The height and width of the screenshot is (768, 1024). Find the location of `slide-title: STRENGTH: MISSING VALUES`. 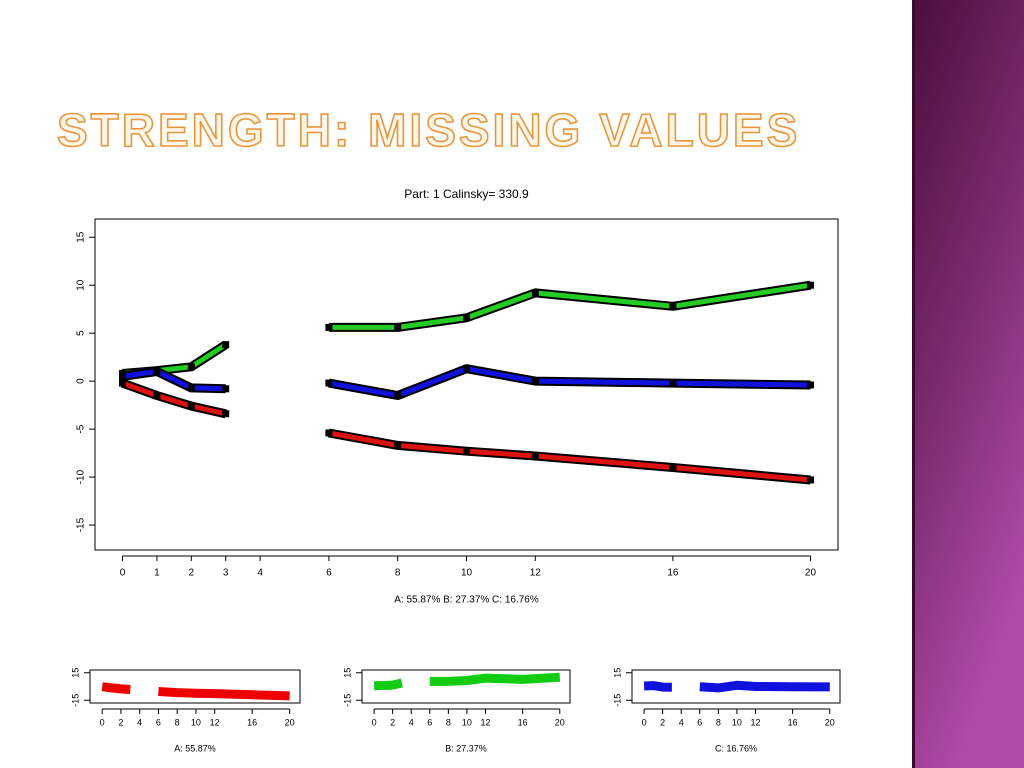

slide-title: STRENGTH: MISSING VALUES is located at coordinates (428, 130).